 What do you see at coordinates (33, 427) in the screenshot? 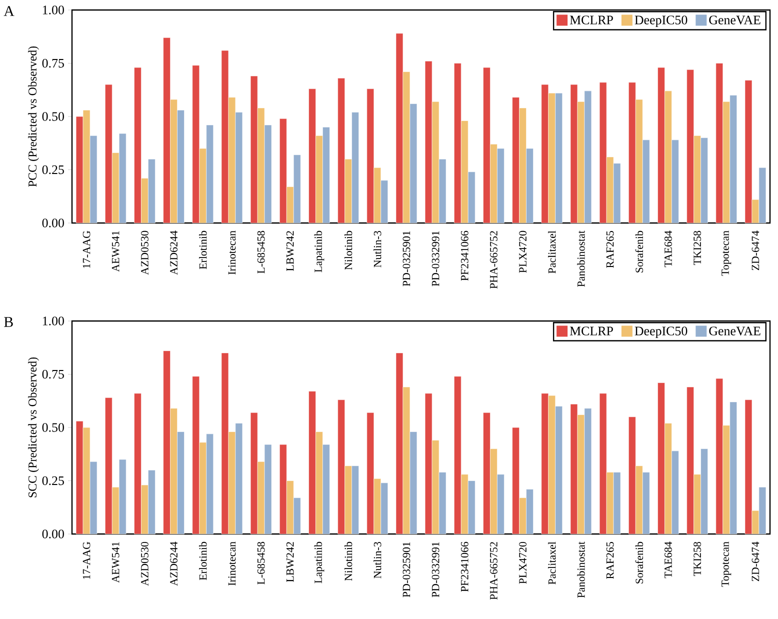
I see `y-axis-title: SCC (Predicted vs Observed)` at bounding box center [33, 427].